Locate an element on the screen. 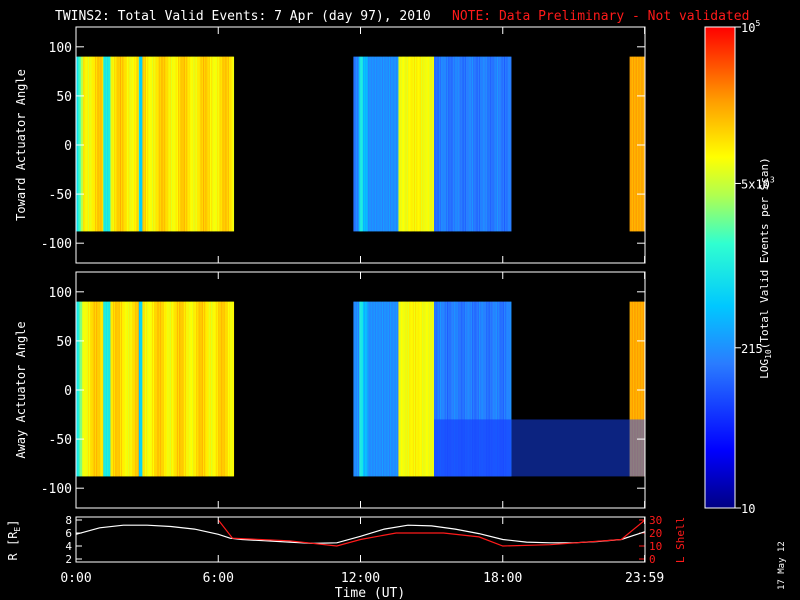 The image size is (800, 600). away-ytick-label: -50 is located at coordinates (60, 440).